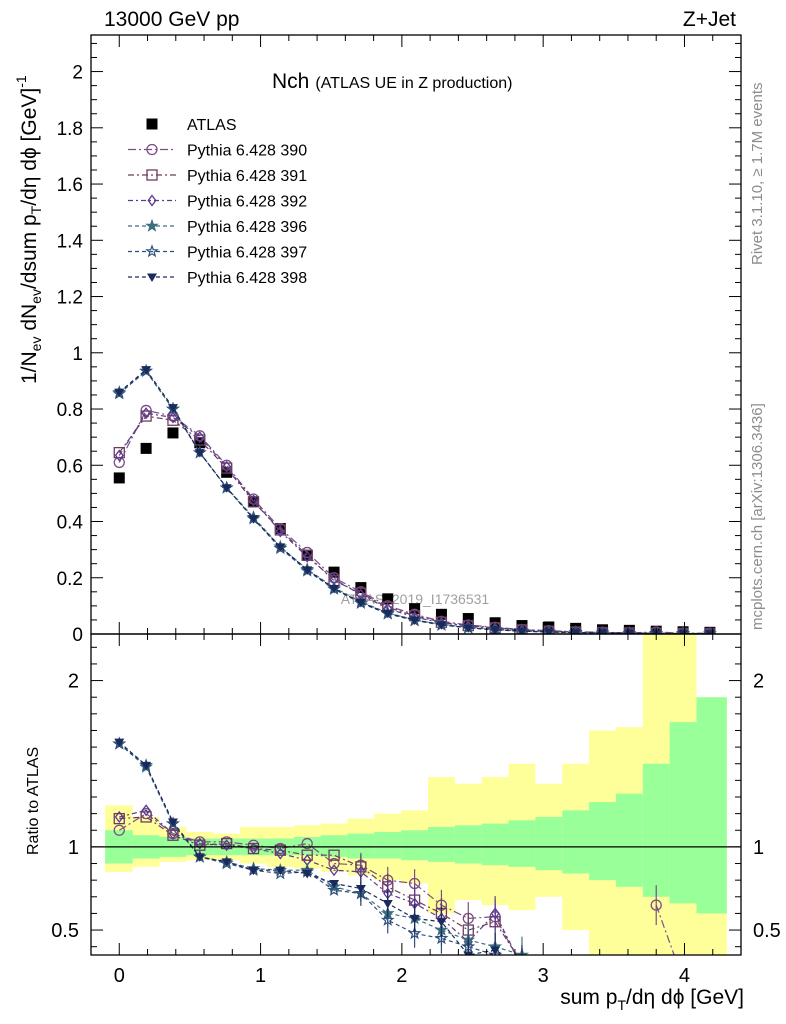 This screenshot has width=786, height=1024. I want to click on ratio-tick-label-right: 2, so click(758, 682).